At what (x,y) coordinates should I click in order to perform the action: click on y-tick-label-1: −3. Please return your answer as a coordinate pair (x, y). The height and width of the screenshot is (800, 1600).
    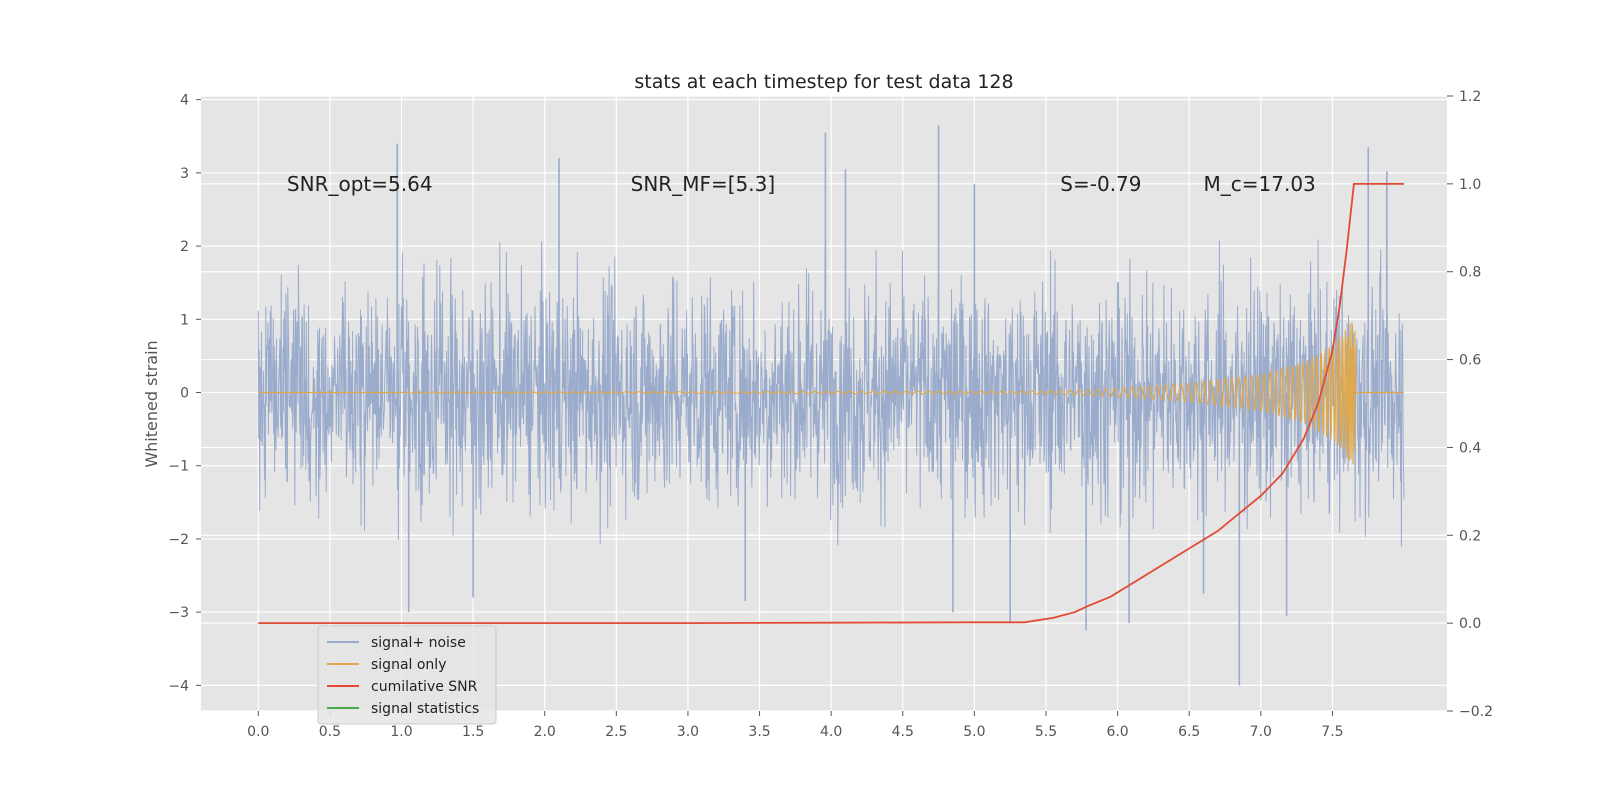
    Looking at the image, I should click on (178, 613).